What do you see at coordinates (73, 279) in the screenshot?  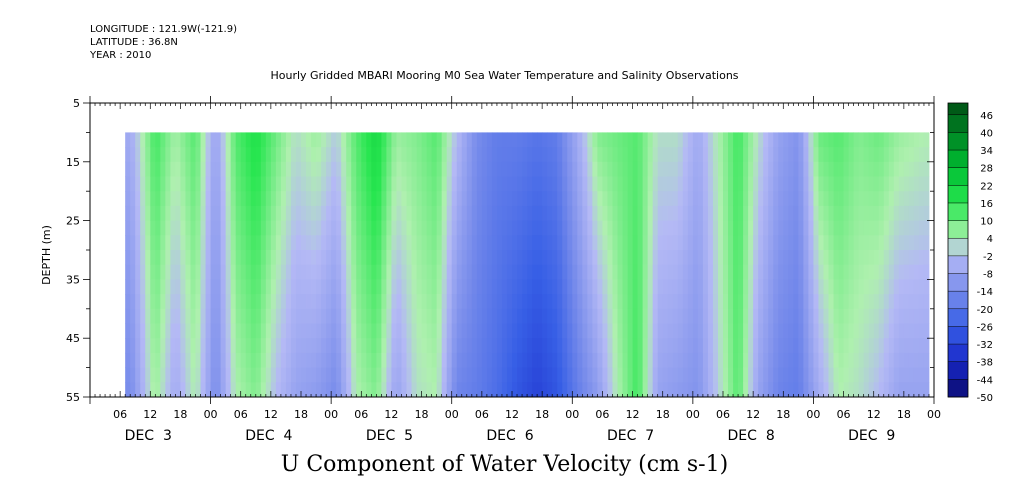 I see `y-tick-label: 35` at bounding box center [73, 279].